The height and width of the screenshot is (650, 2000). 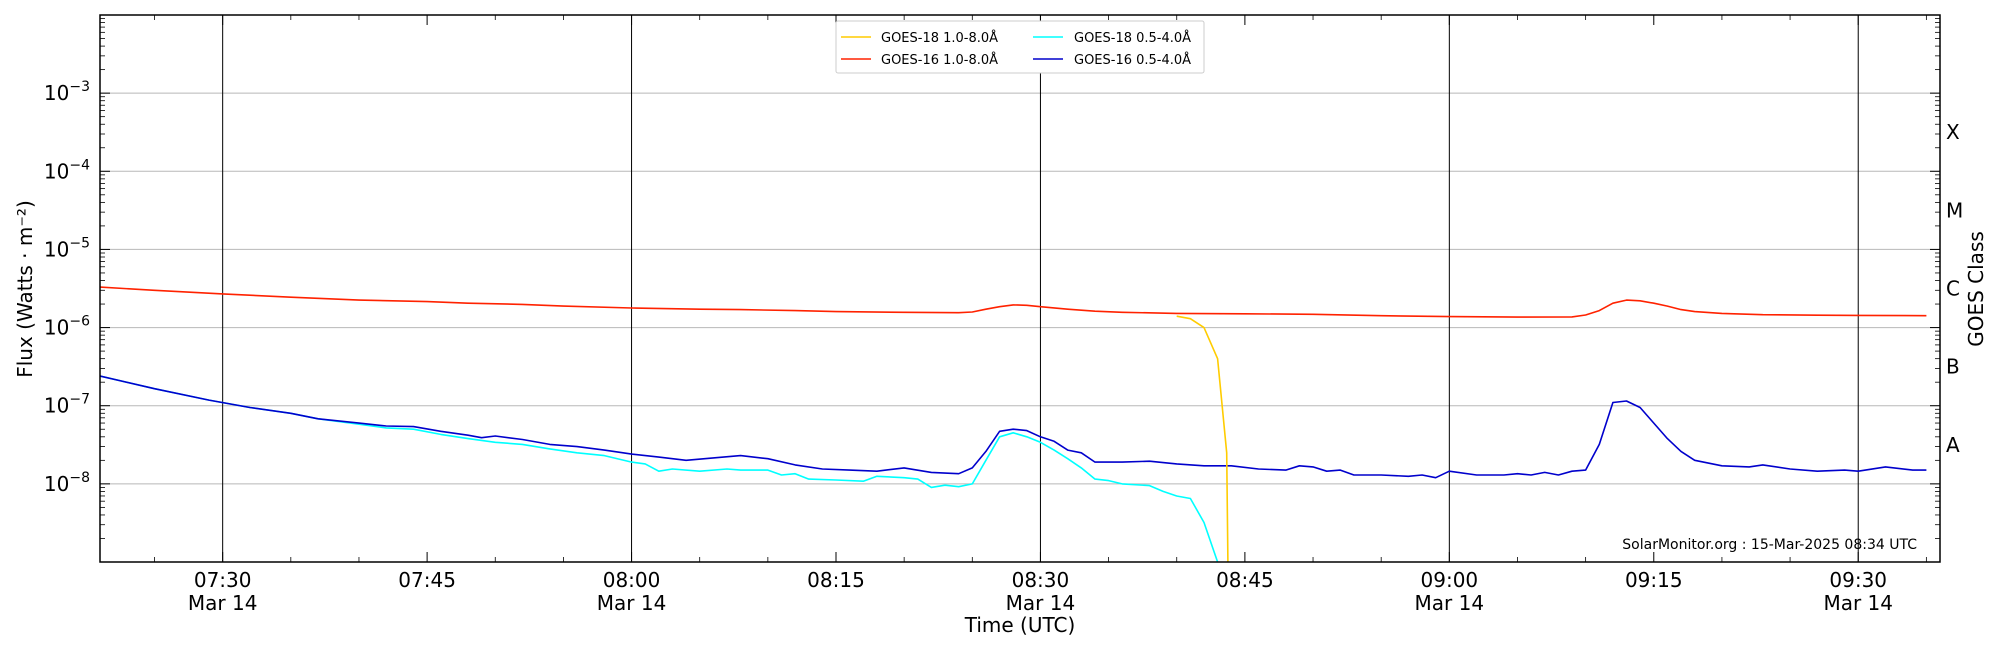 I want to click on x-axis-label: Time (UTC), so click(x=1020, y=625).